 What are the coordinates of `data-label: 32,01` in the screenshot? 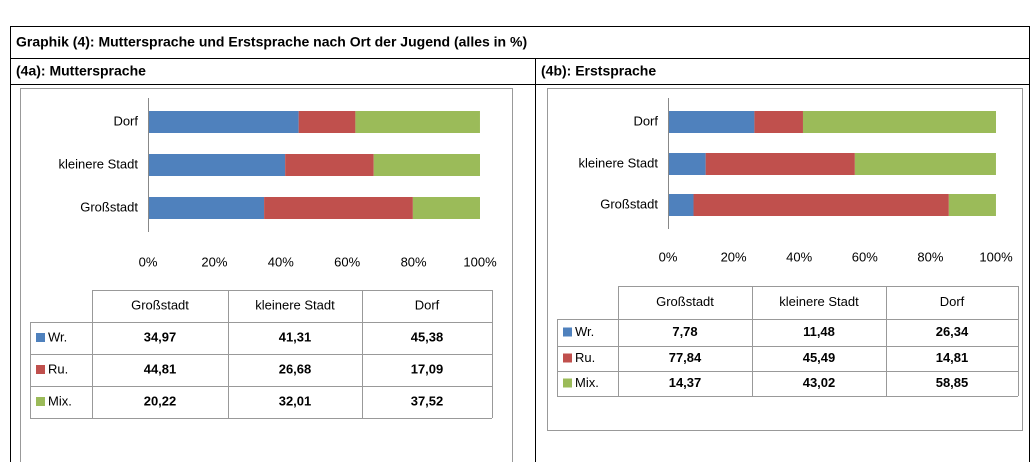 It's located at (295, 400).